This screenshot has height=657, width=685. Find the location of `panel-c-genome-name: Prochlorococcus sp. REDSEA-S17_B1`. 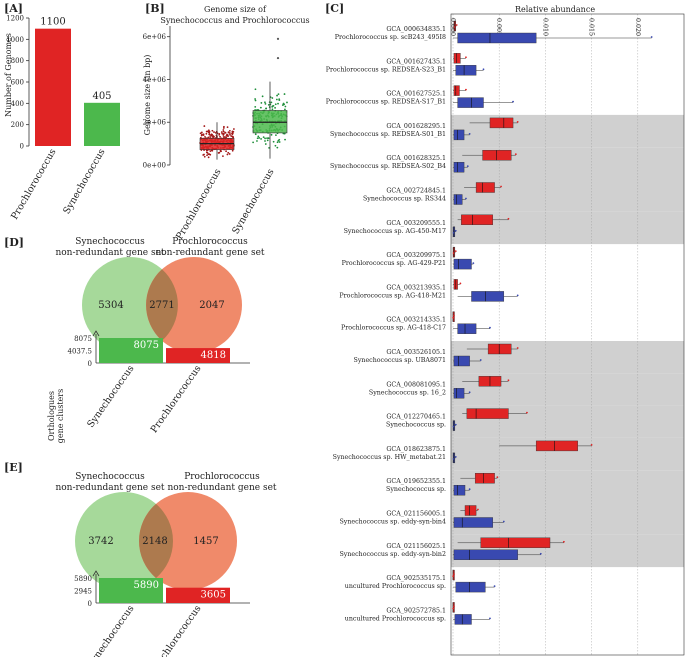

panel-c-genome-name: Prochlorococcus sp. REDSEA-S17_B1 is located at coordinates (386, 102).